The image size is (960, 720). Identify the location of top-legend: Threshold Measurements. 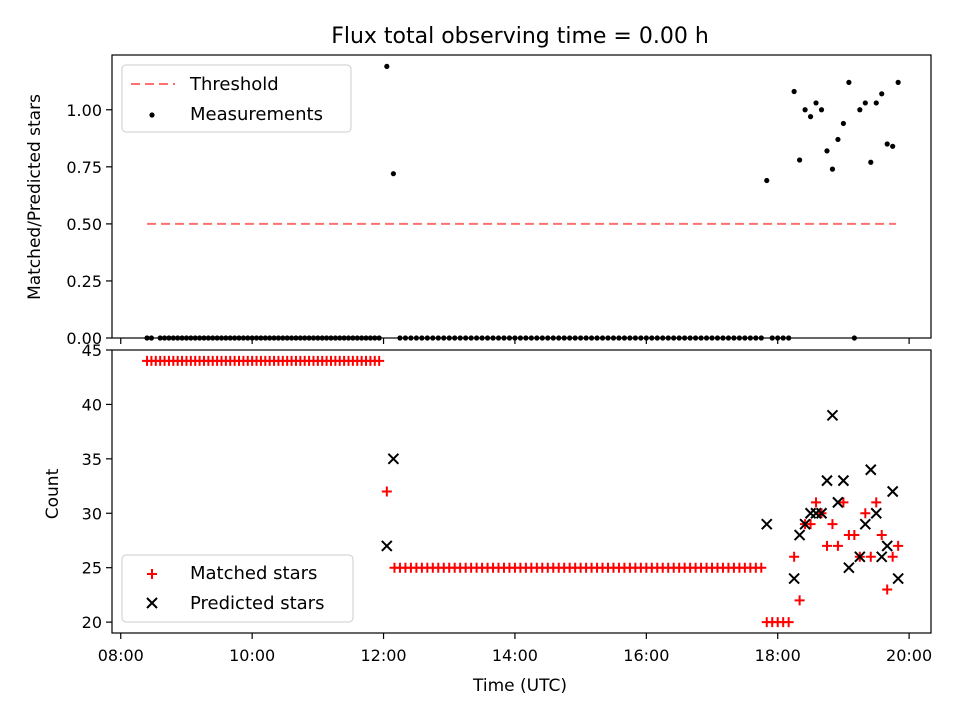
(236, 98).